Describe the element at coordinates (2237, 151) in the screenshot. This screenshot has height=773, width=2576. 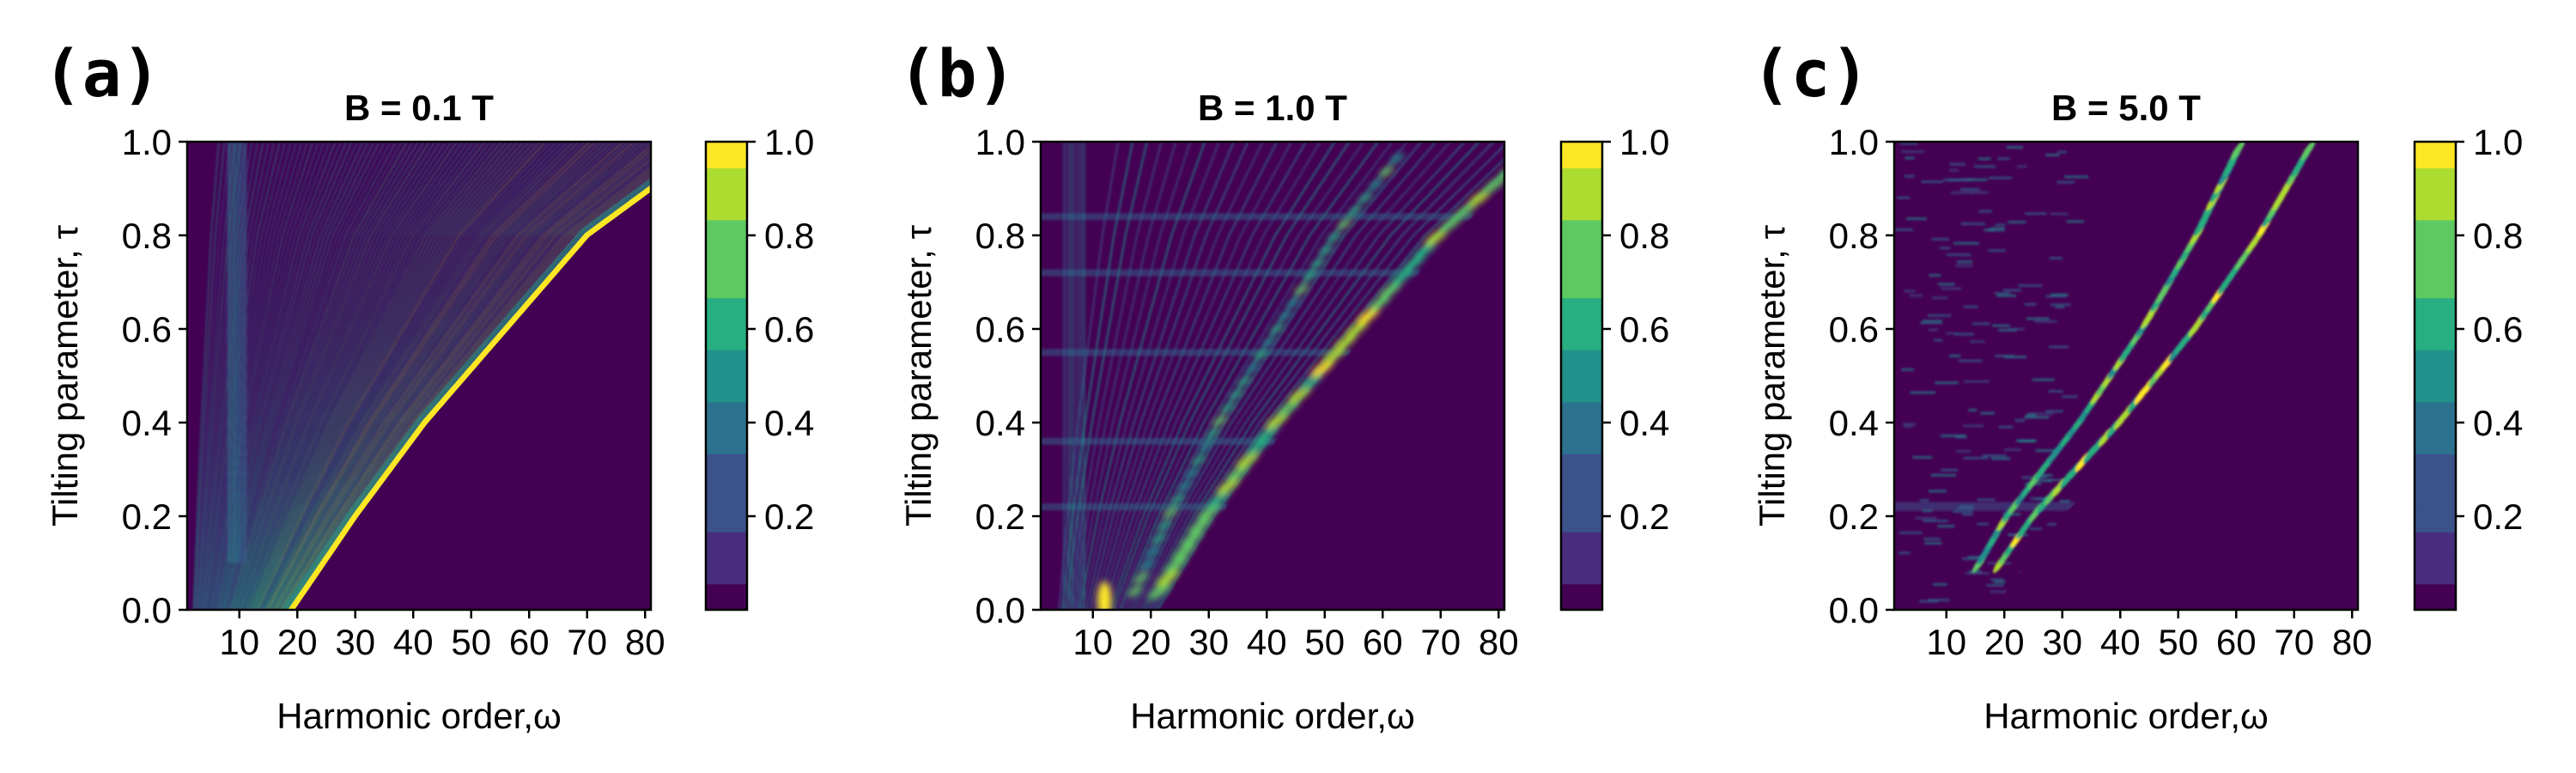
I see `intensity-stripe` at that location.